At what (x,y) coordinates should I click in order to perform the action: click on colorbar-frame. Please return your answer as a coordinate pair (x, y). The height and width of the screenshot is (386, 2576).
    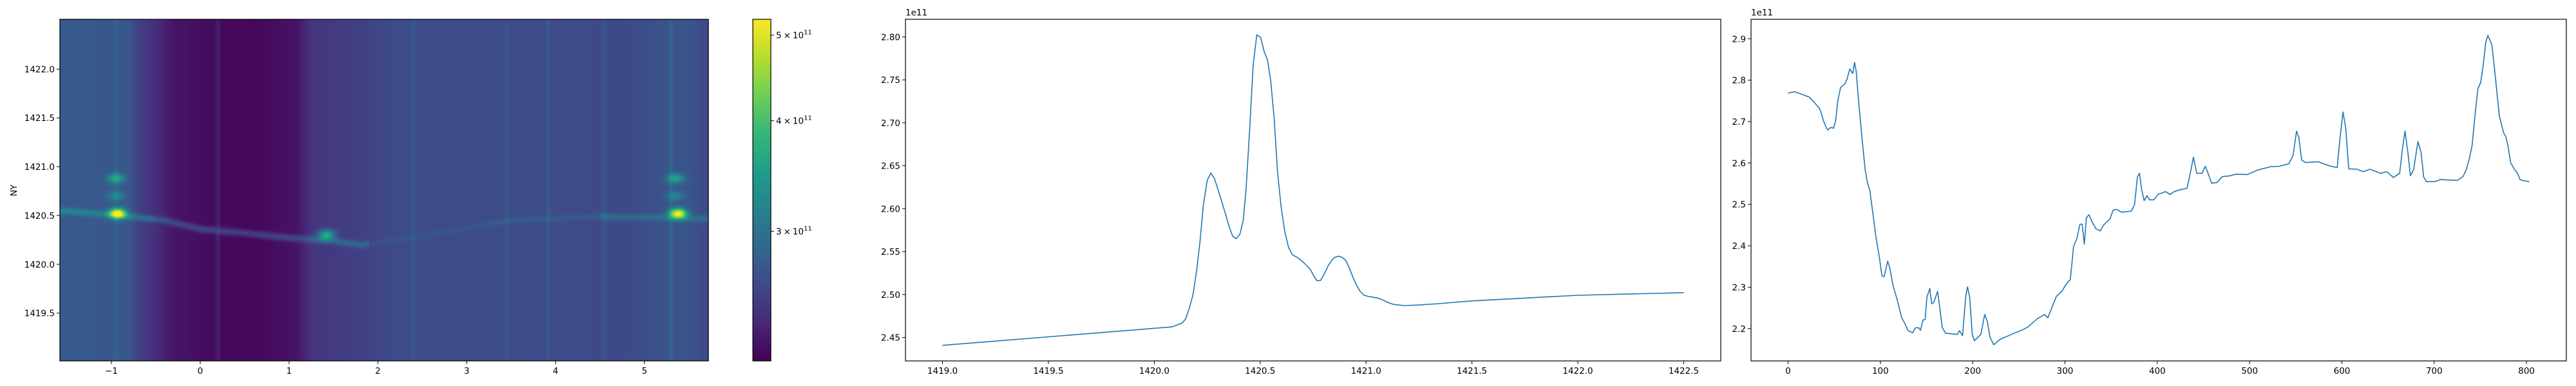
    Looking at the image, I should click on (762, 190).